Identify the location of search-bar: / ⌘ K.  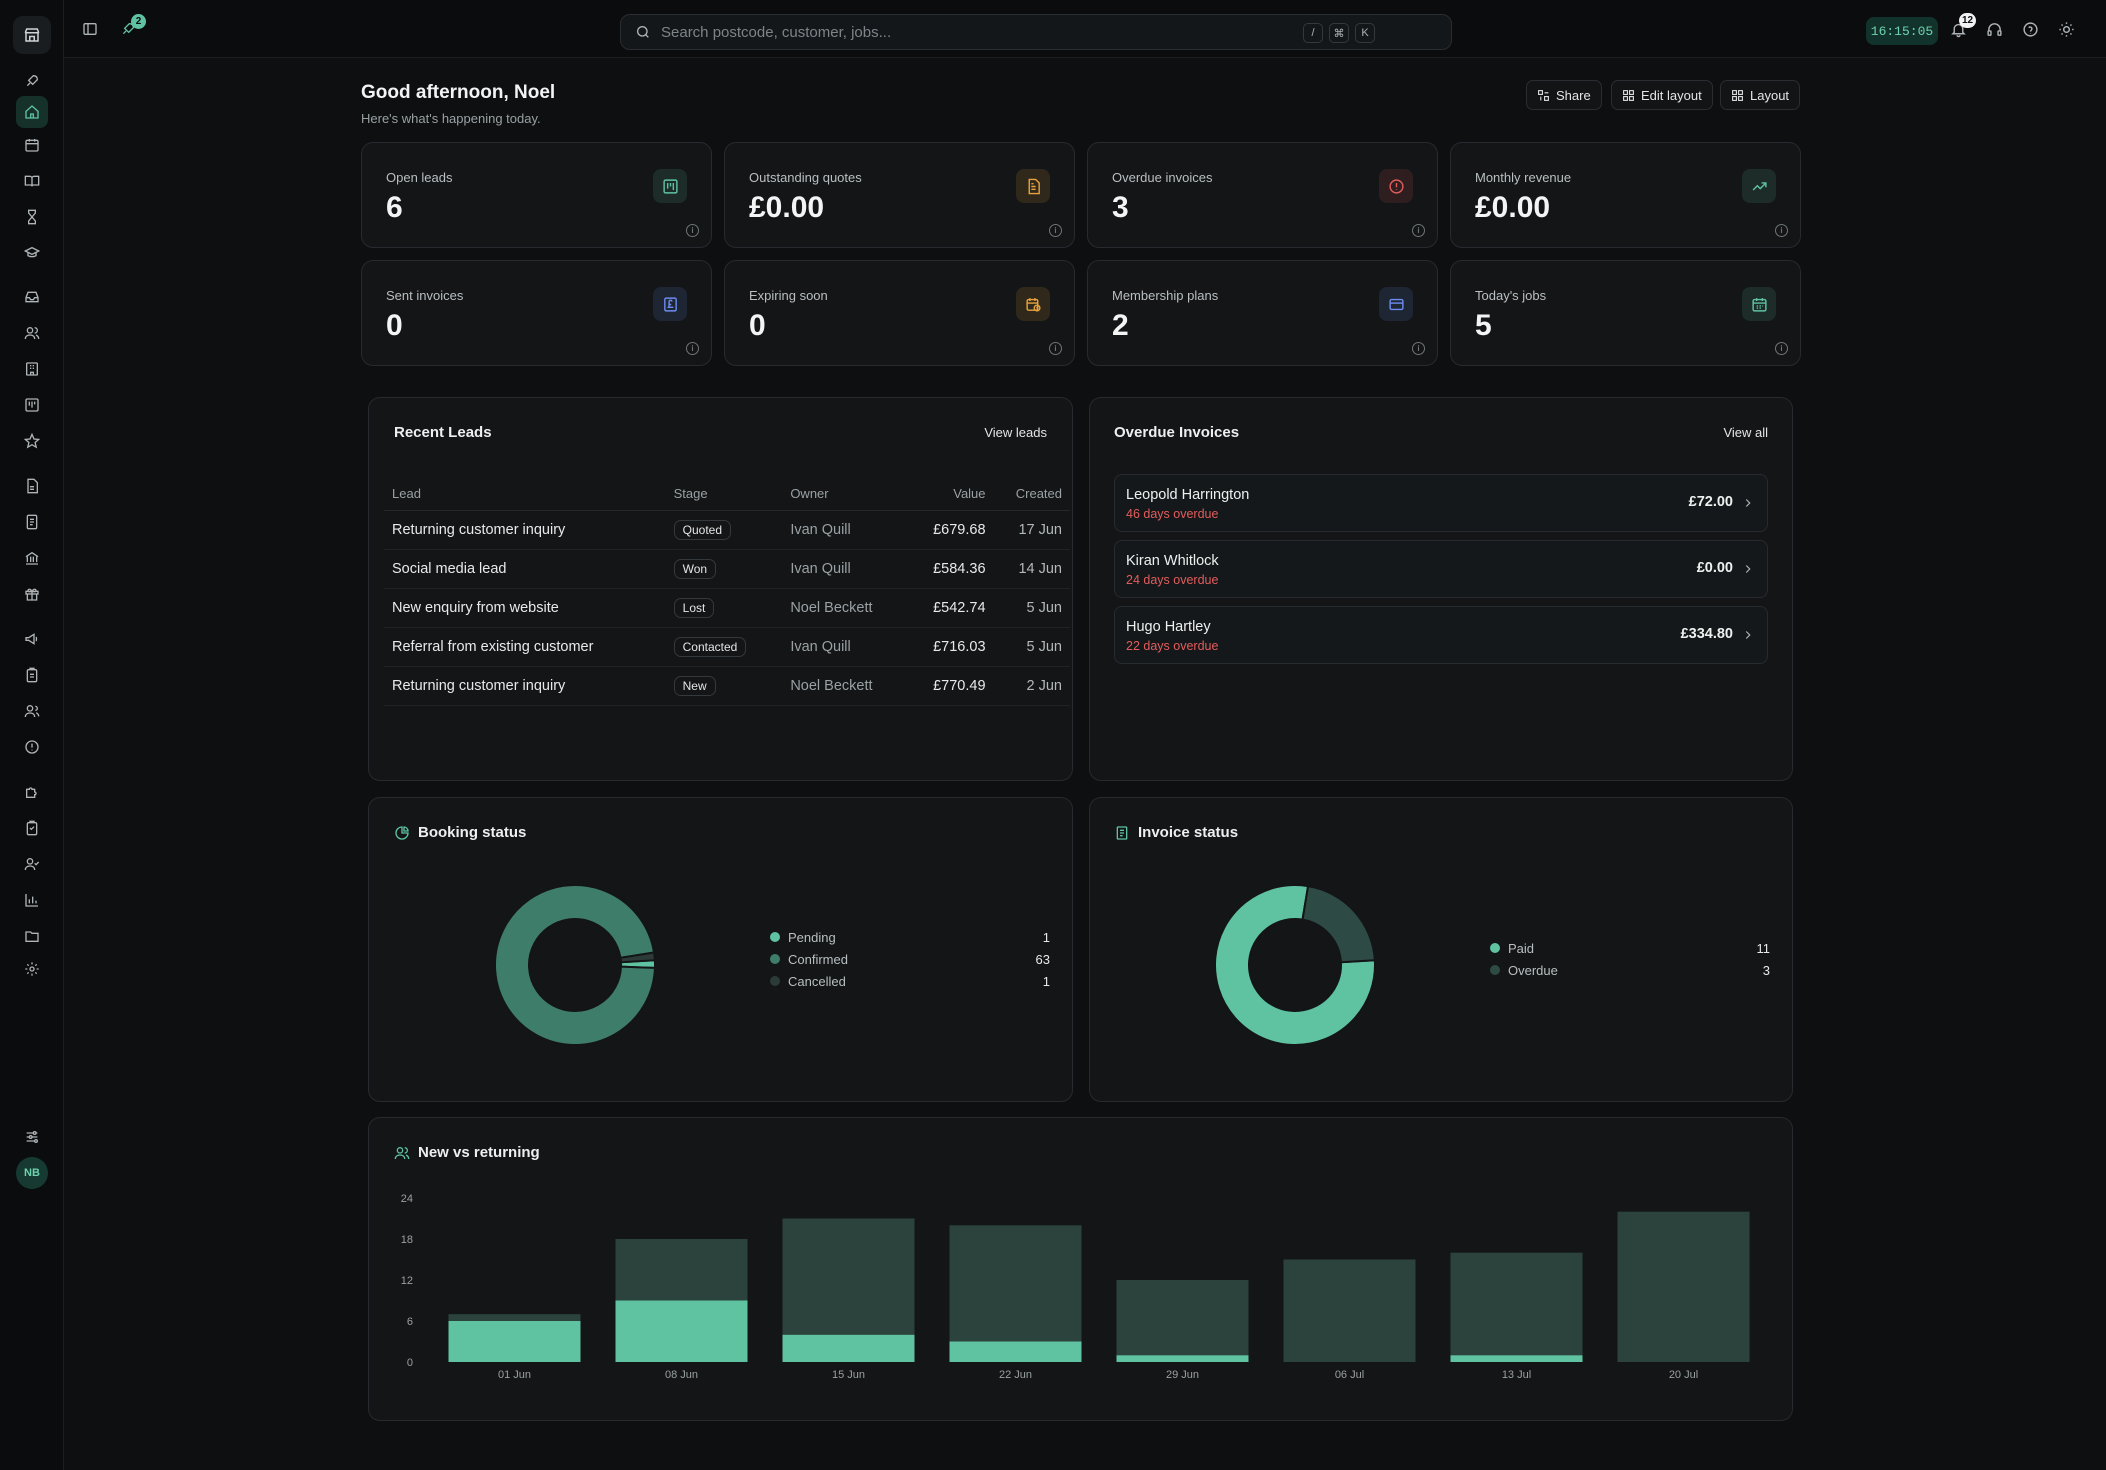
(1036, 32).